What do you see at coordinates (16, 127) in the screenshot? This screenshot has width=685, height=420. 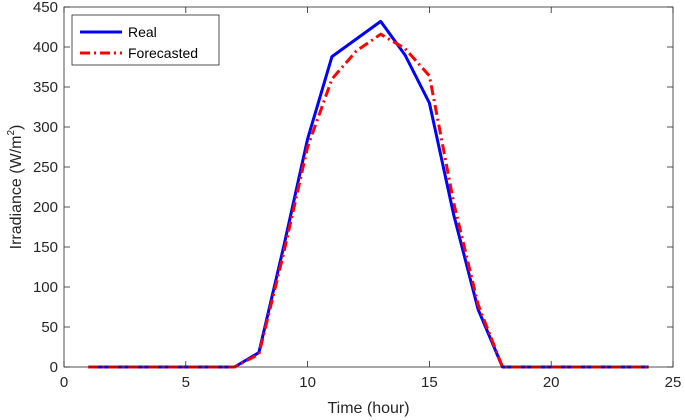 I see `y-axis-label-close: )` at bounding box center [16, 127].